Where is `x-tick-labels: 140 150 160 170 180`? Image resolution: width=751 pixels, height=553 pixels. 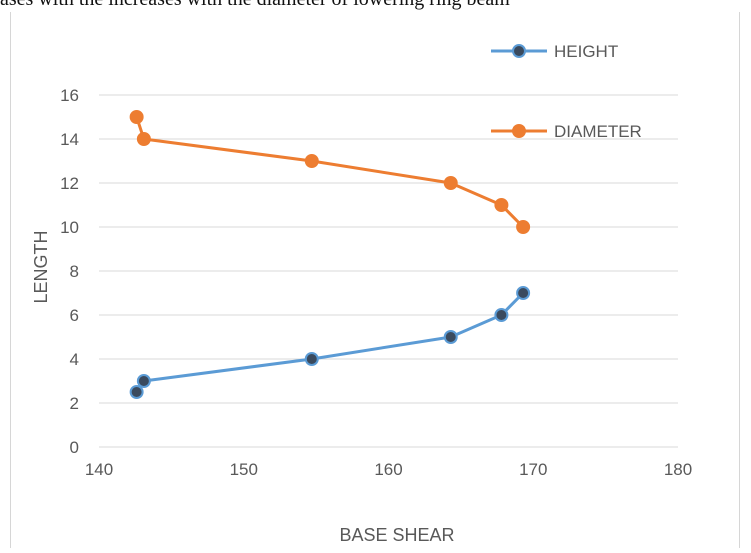 x-tick-labels: 140 150 160 170 180 is located at coordinates (388, 469).